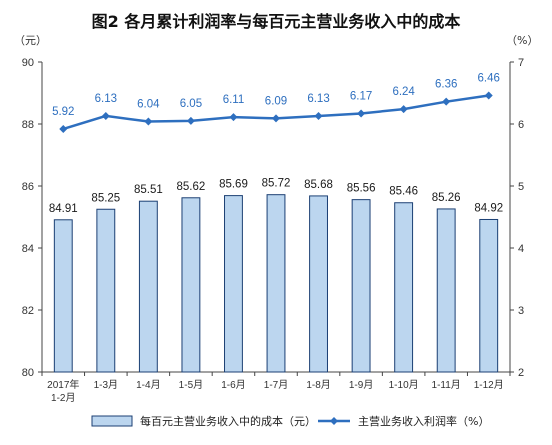 Image resolution: width=552 pixels, height=445 pixels. Describe the element at coordinates (423, 421) in the screenshot. I see `legend-line-label: 主营业务收入利润率（%）` at that location.